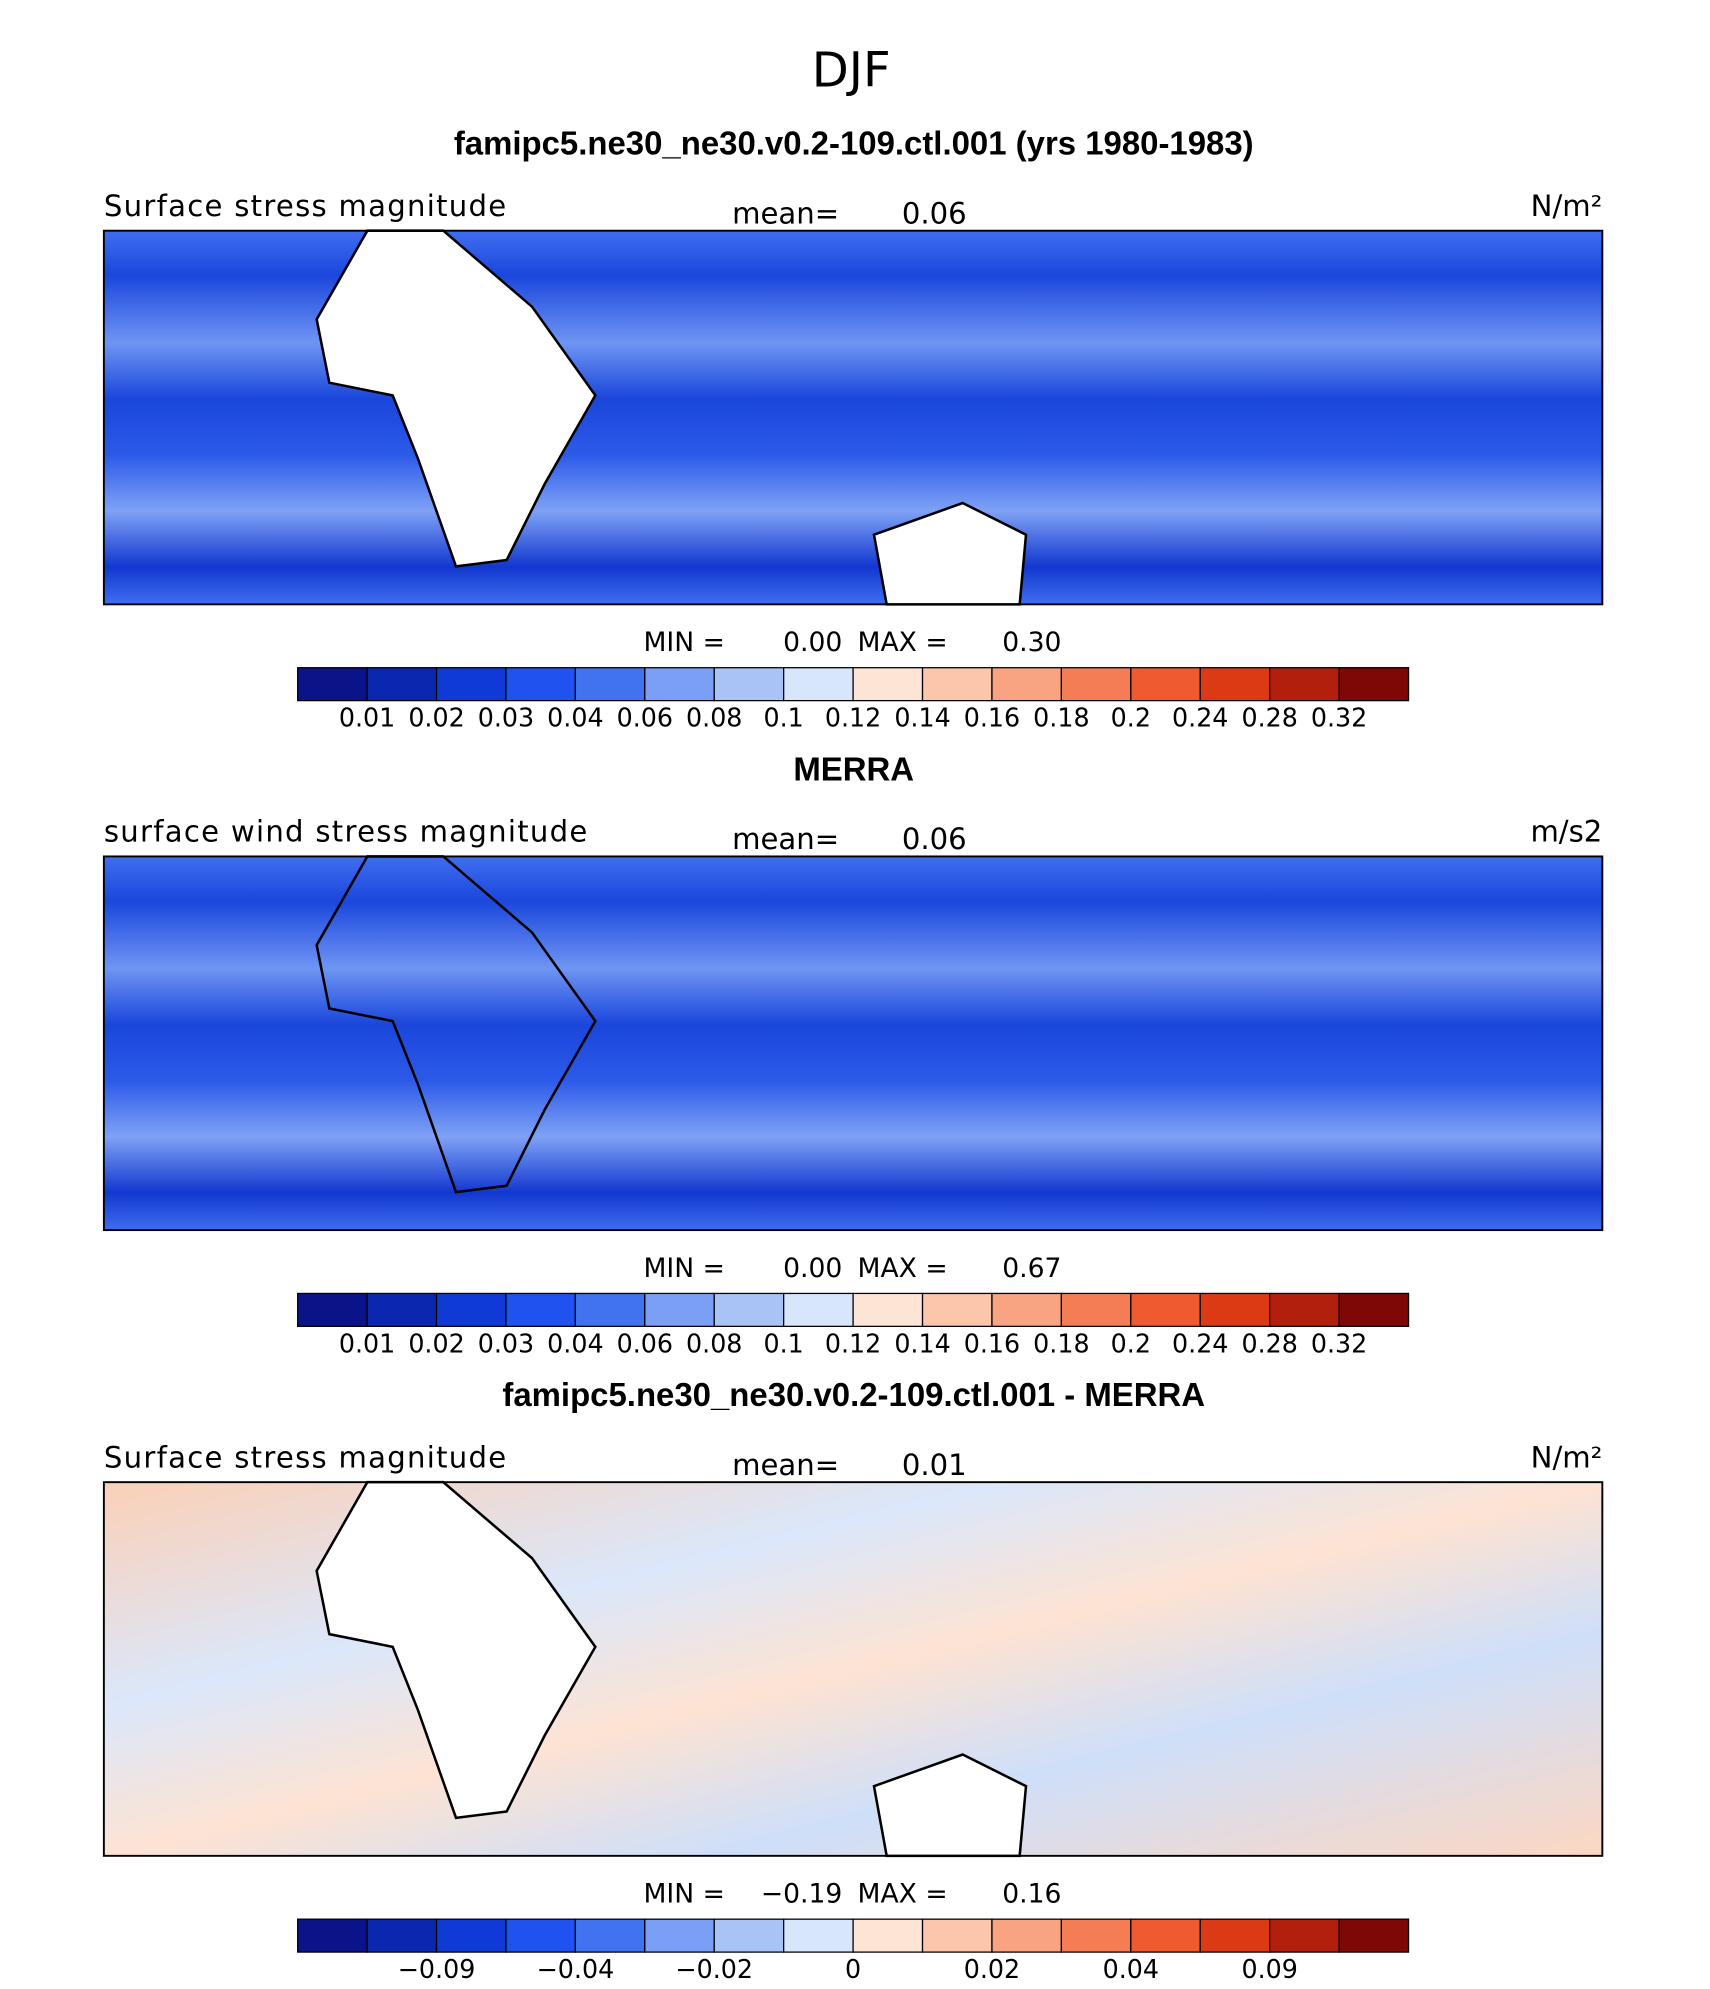  What do you see at coordinates (1269, 1969) in the screenshot?
I see `colorbar-label: 0.09` at bounding box center [1269, 1969].